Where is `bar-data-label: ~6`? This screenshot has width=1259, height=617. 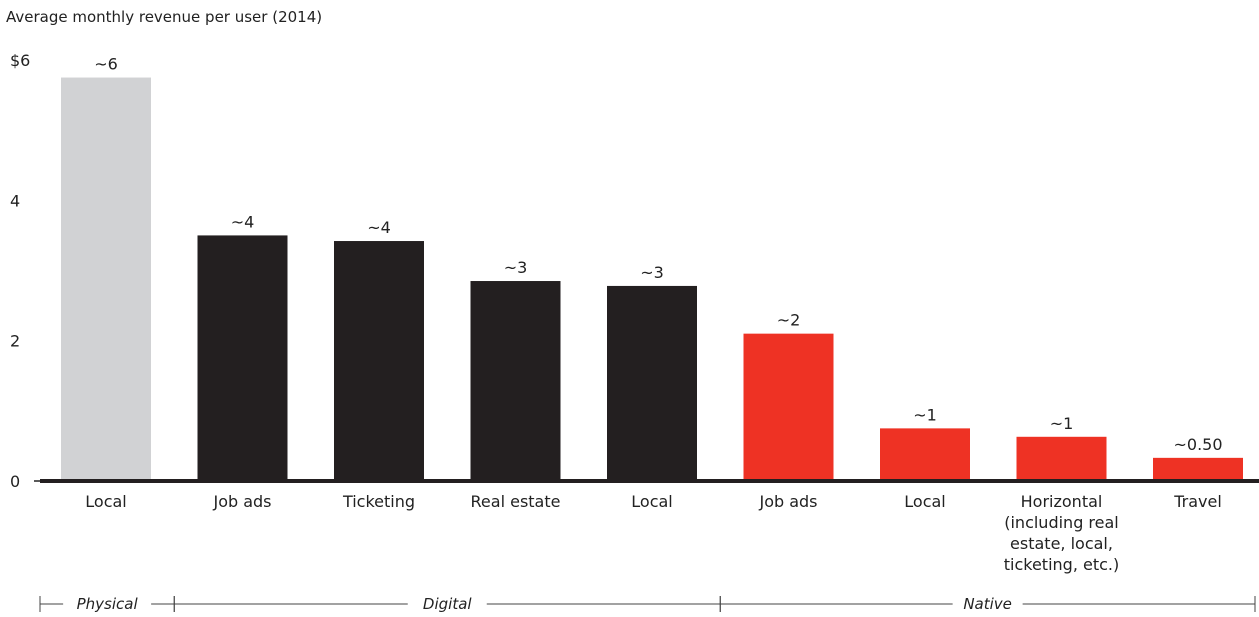
bar-data-label: ~6 is located at coordinates (106, 64).